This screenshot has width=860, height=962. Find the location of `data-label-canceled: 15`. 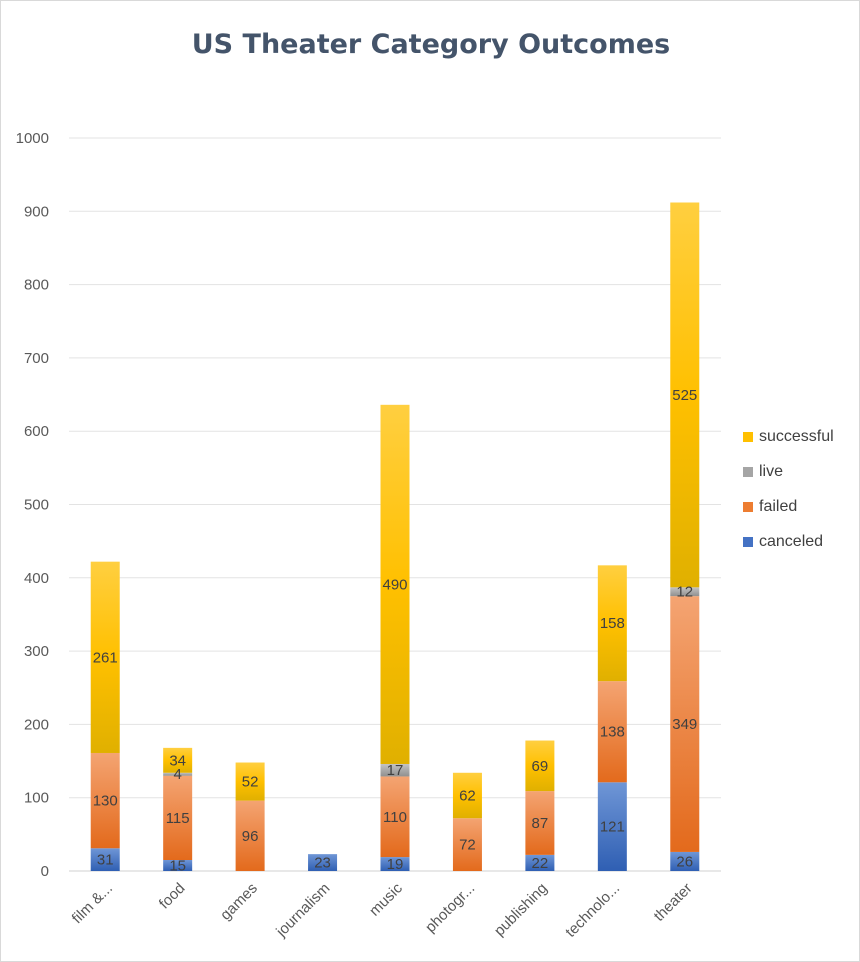

data-label-canceled: 15 is located at coordinates (177, 866).